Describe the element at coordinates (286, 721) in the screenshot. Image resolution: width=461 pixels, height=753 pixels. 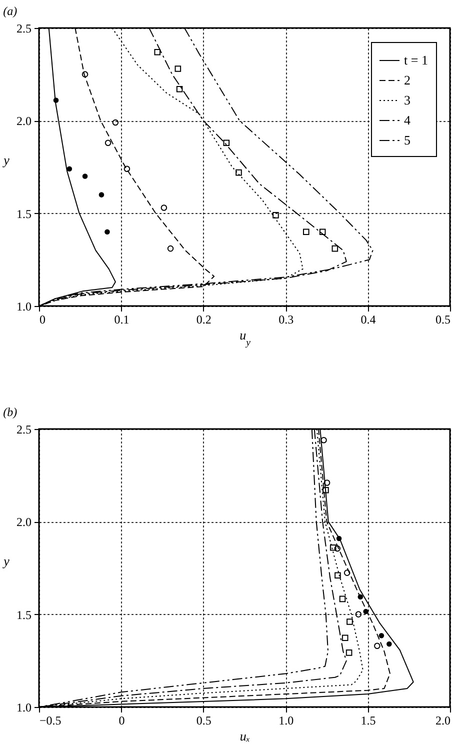
I see `x-tick-label: 1.0` at that location.